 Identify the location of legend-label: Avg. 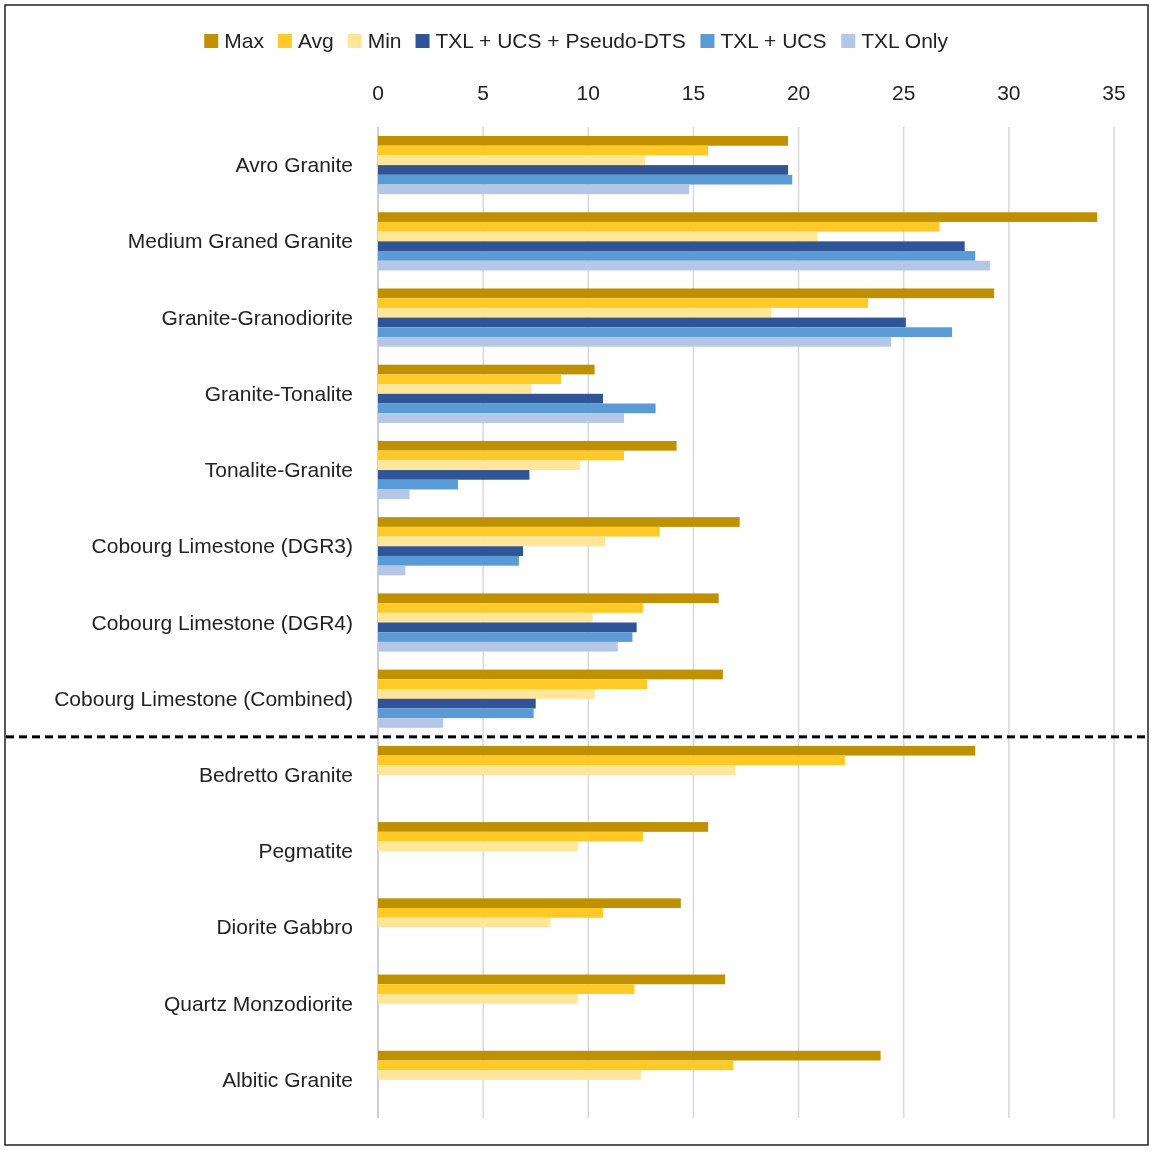
(315, 40).